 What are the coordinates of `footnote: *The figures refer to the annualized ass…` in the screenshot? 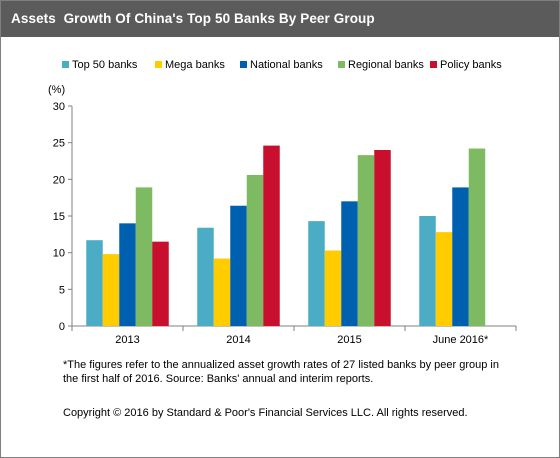 It's located at (281, 372).